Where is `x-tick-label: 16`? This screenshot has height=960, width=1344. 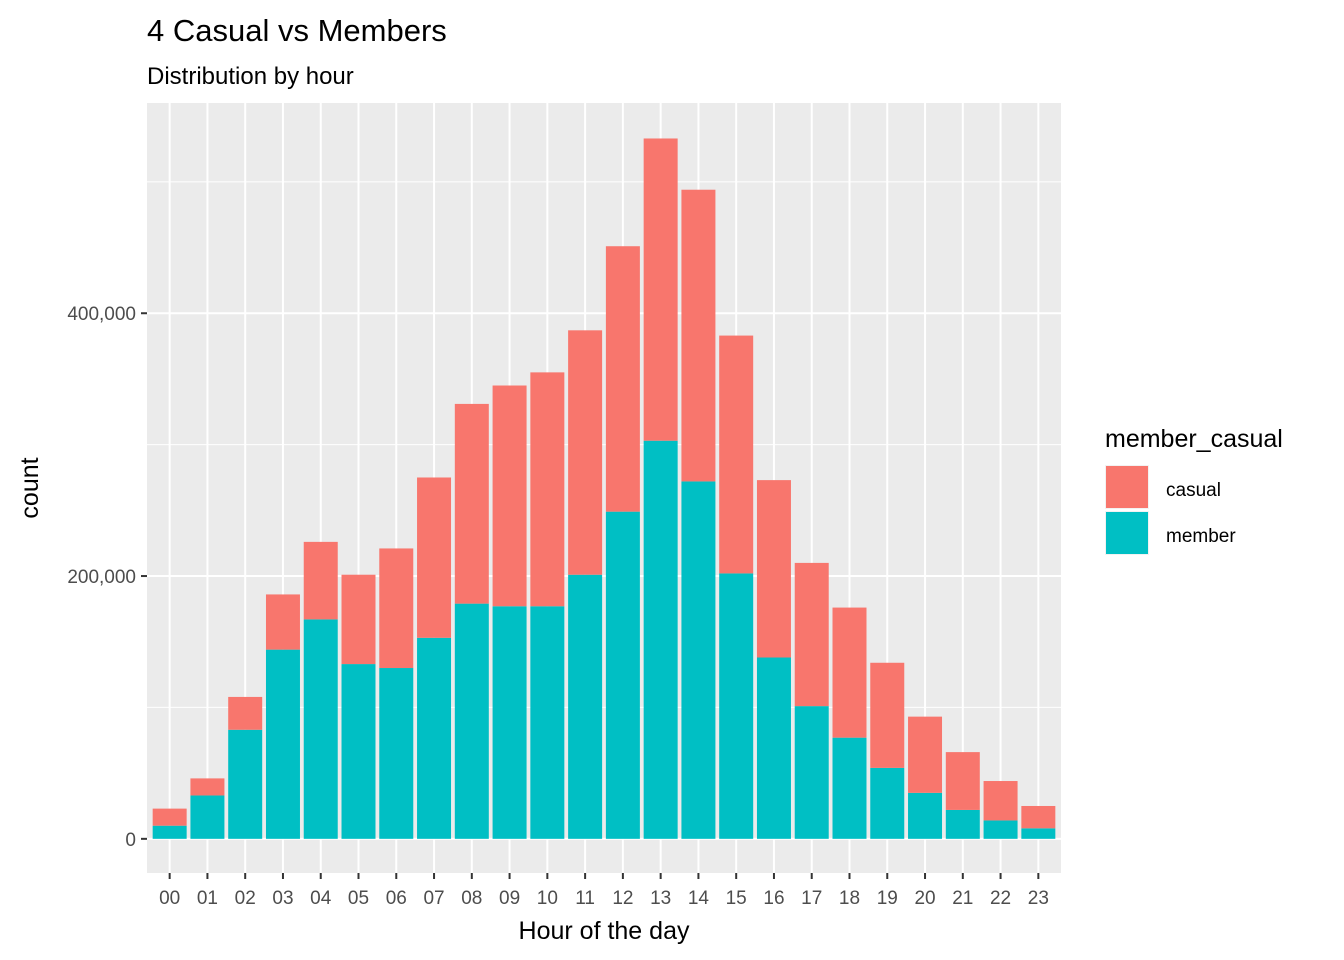 x-tick-label: 16 is located at coordinates (773, 898).